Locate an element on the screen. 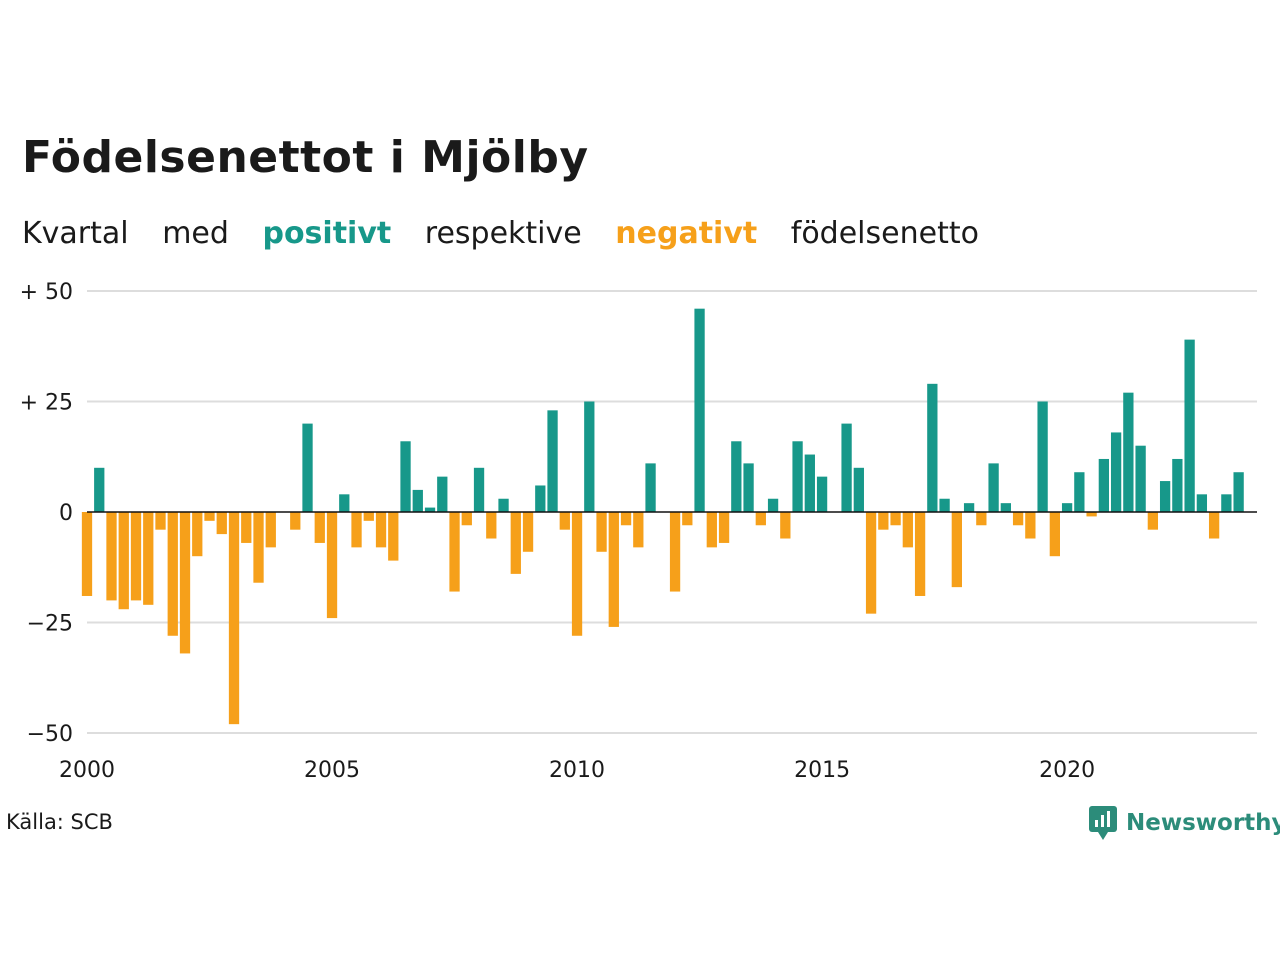  x-axis-labels: 2000 2005 2010 2015 2020 is located at coordinates (577, 770).